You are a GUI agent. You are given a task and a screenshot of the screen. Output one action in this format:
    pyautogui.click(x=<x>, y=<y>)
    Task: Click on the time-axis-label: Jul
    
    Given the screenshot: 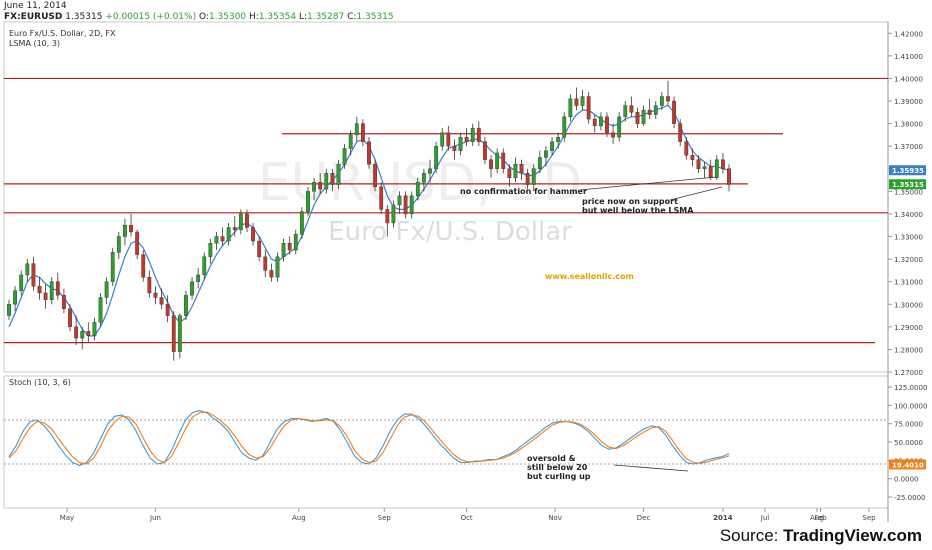 What is the action you would take?
    pyautogui.click(x=765, y=518)
    